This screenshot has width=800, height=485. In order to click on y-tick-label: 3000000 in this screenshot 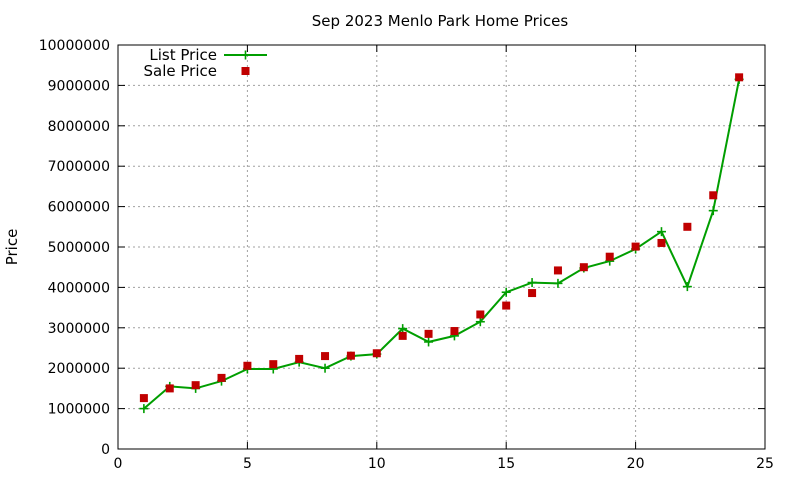, I will do `click(79, 329)`.